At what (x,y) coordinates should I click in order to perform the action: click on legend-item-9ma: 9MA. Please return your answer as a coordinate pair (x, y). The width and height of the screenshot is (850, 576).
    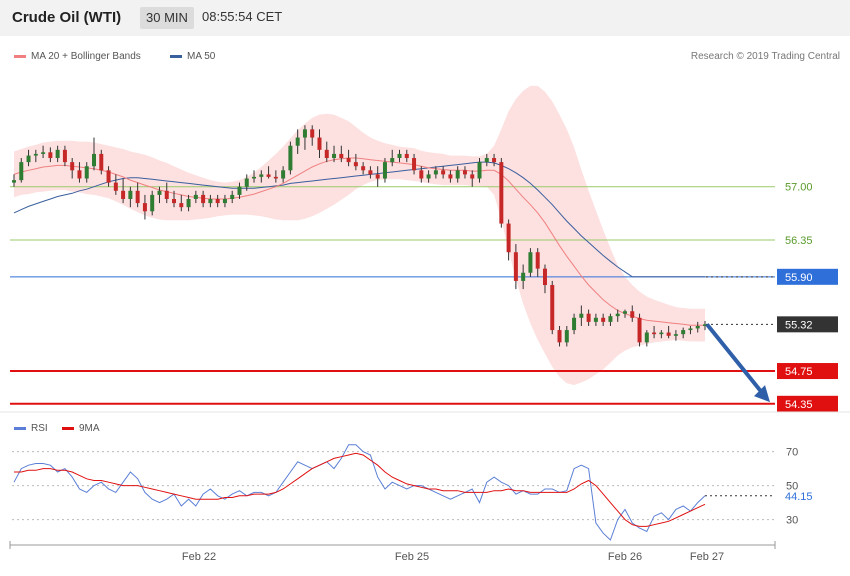
    Looking at the image, I should click on (81, 428).